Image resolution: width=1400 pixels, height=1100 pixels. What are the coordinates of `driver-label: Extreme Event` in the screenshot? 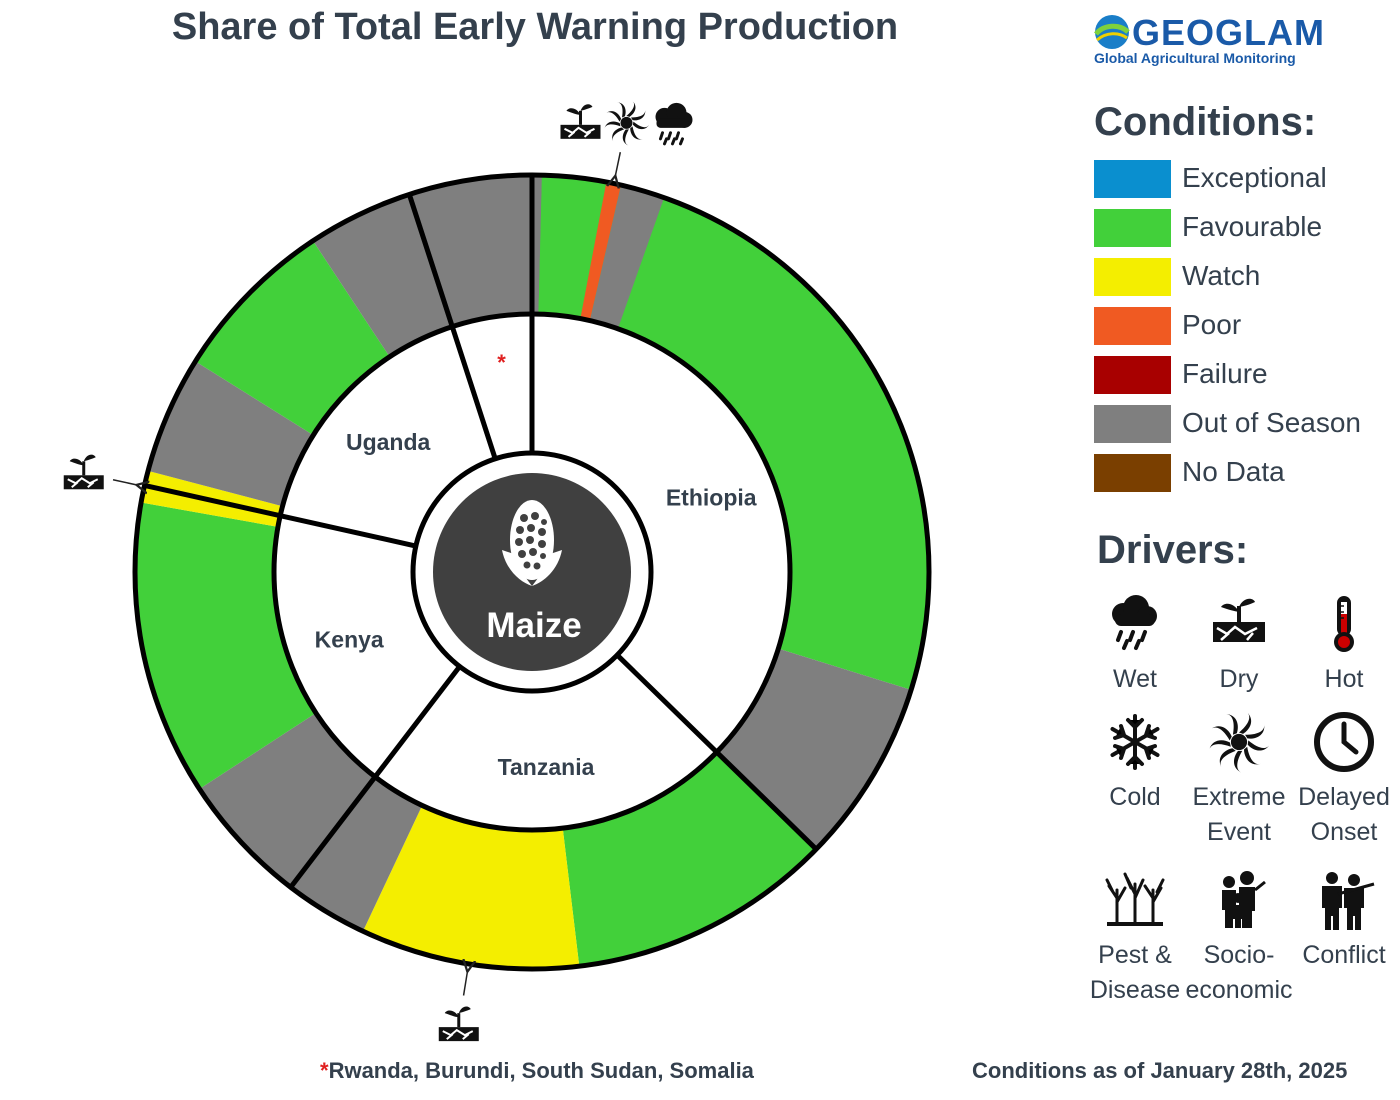 It's located at (1239, 815).